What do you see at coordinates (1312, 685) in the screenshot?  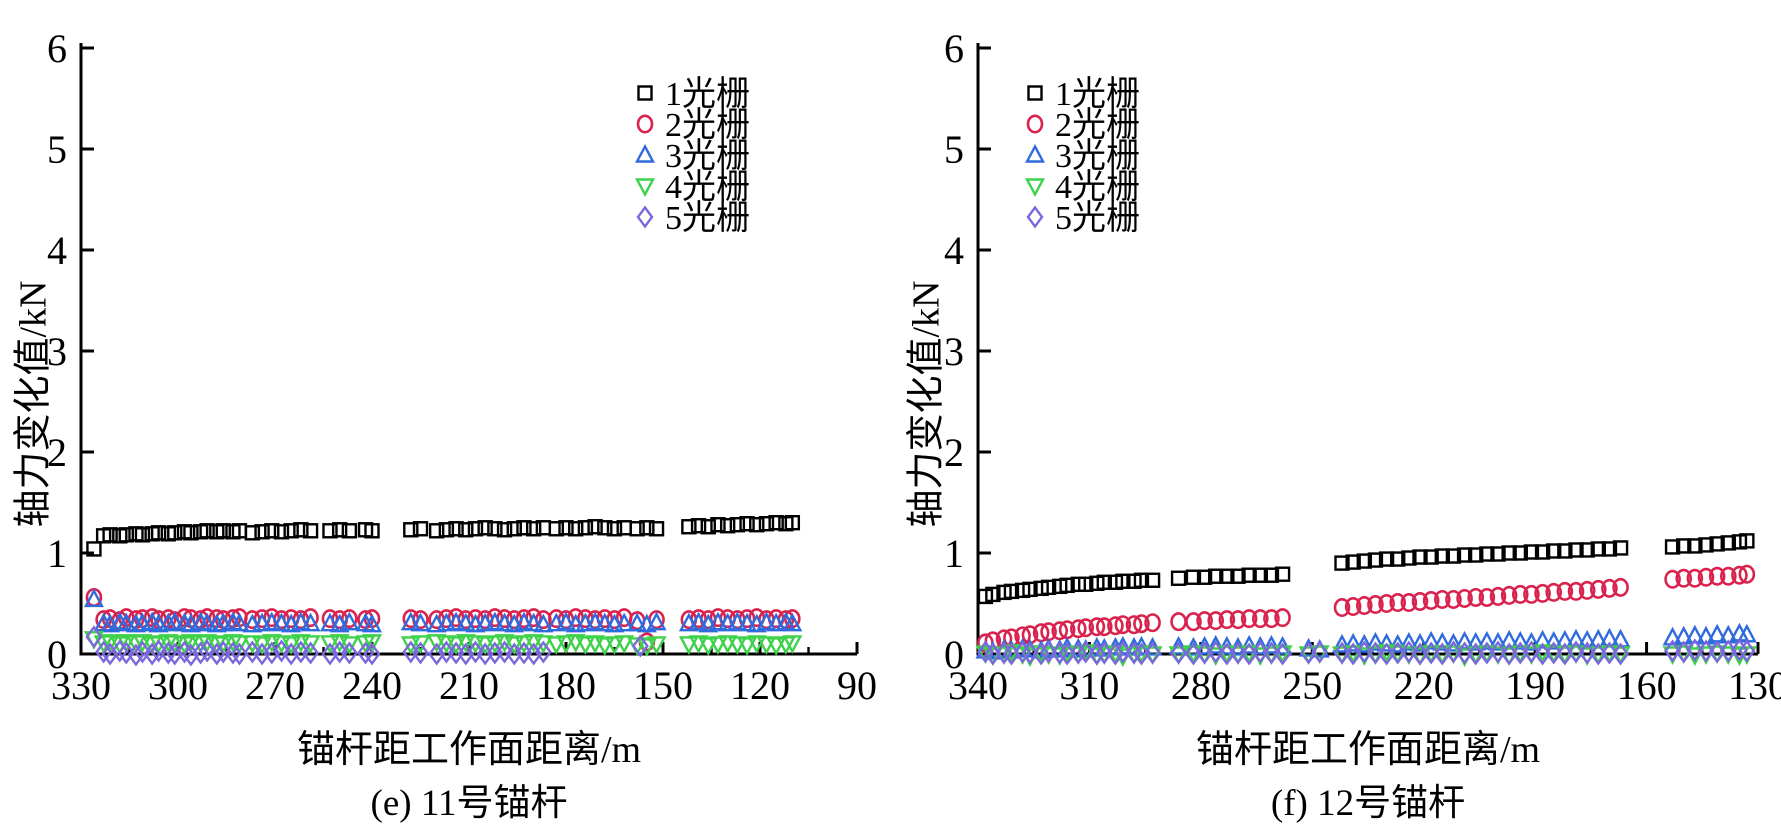 I see `x-tick-label: 250` at bounding box center [1312, 685].